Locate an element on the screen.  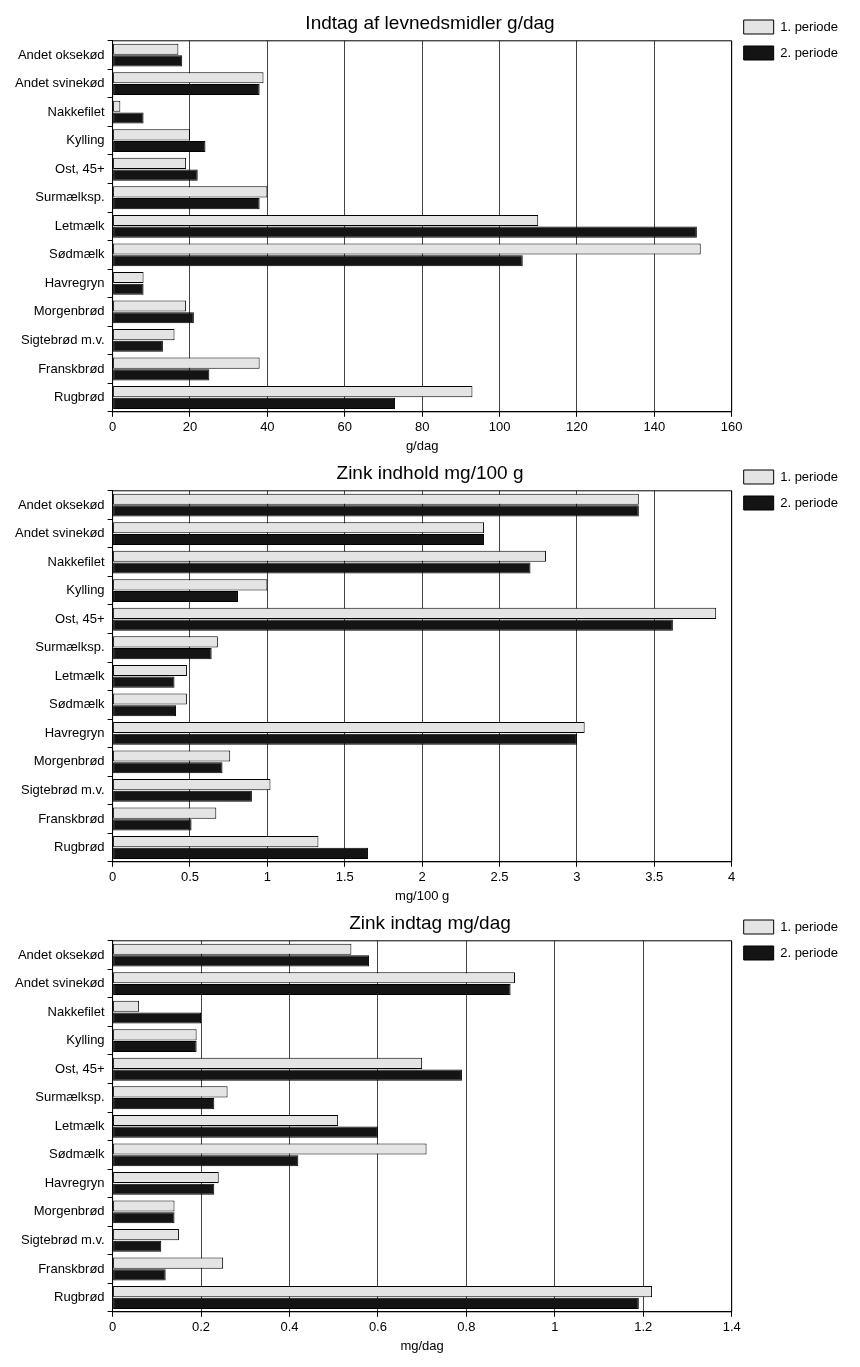
x-tick-label: 100 is located at coordinates (499, 427).